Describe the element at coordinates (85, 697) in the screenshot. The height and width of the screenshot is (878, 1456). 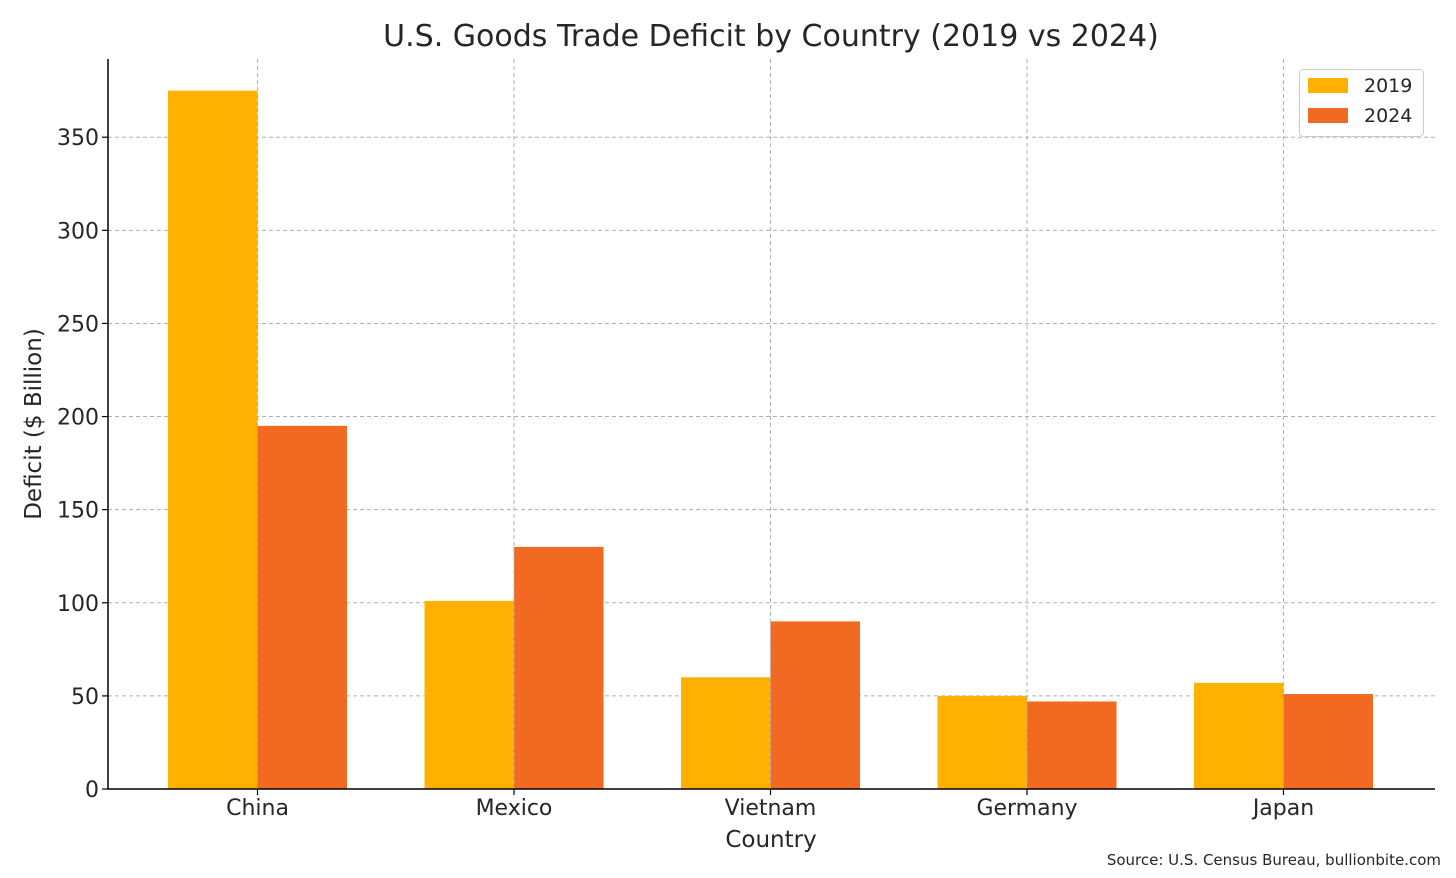
I see `y-tick-label: 50` at that location.